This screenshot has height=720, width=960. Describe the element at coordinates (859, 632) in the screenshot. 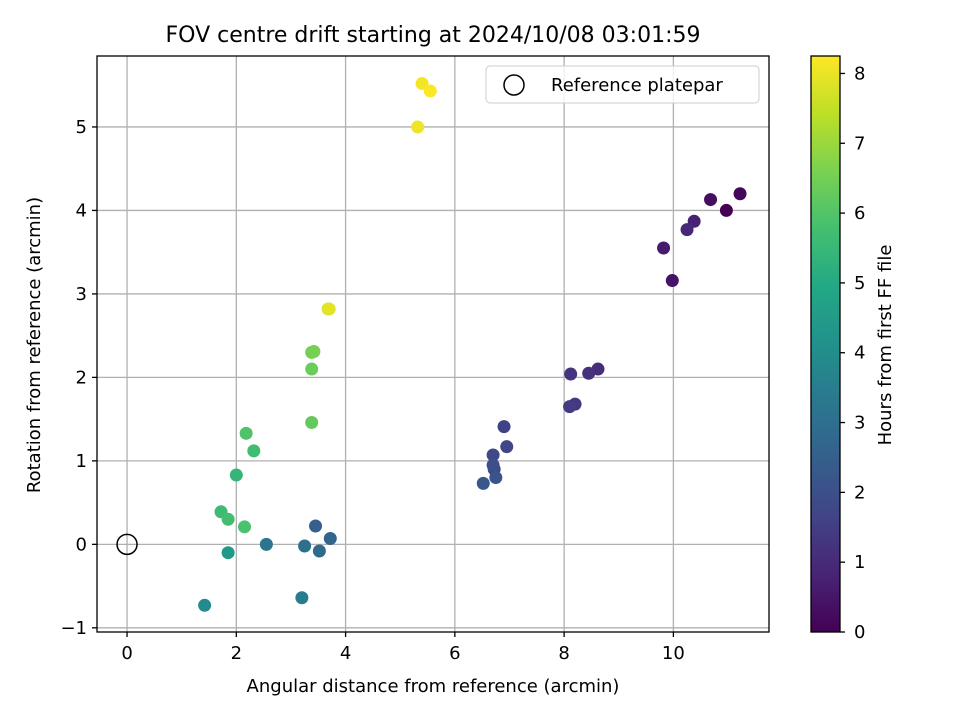

I see `colorbar-tick-label: 0` at that location.